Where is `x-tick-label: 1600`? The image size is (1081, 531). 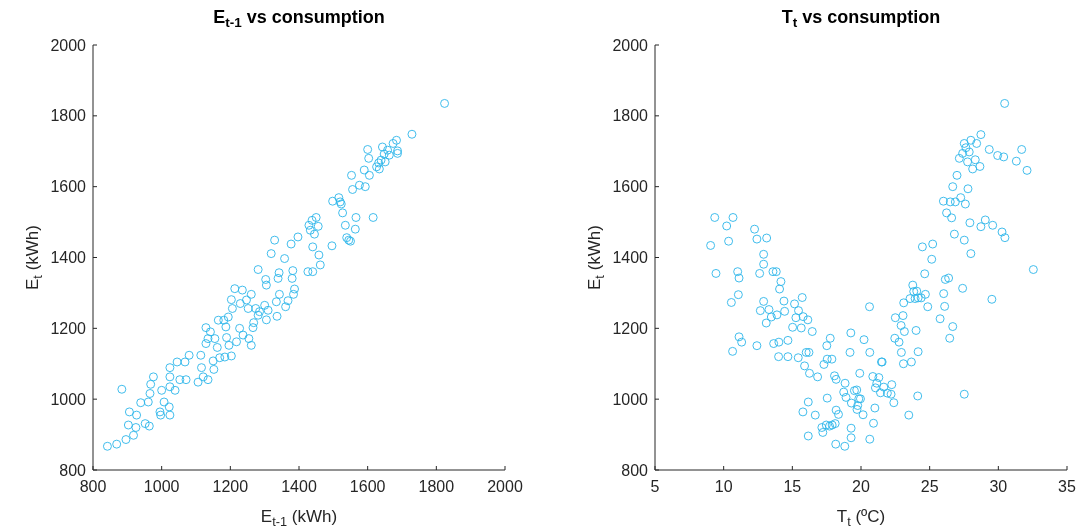
x-tick-label: 1600 is located at coordinates (367, 486).